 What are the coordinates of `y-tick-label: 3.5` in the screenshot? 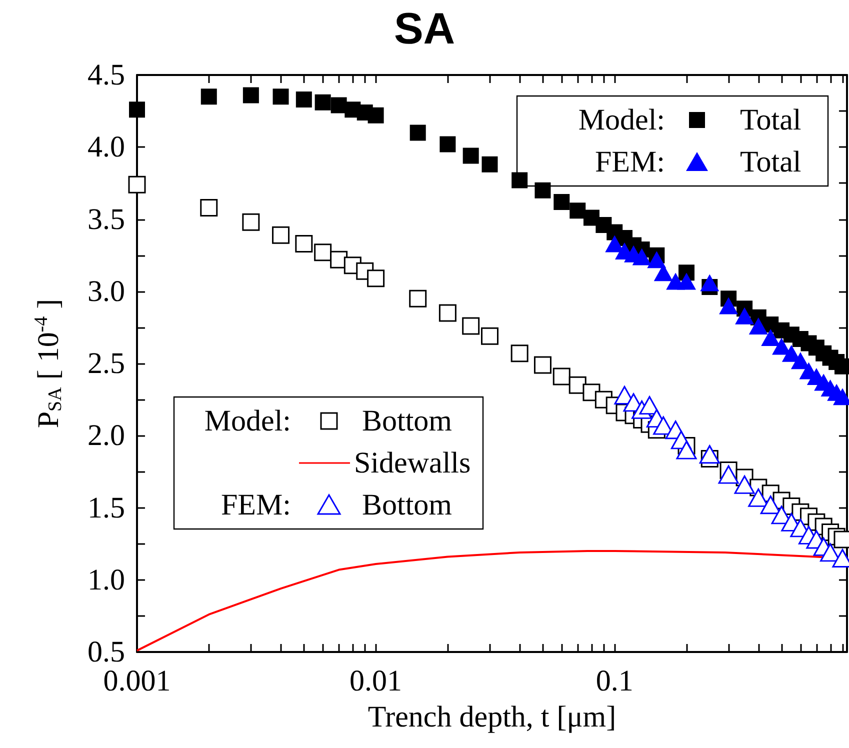 It's located at (106, 219).